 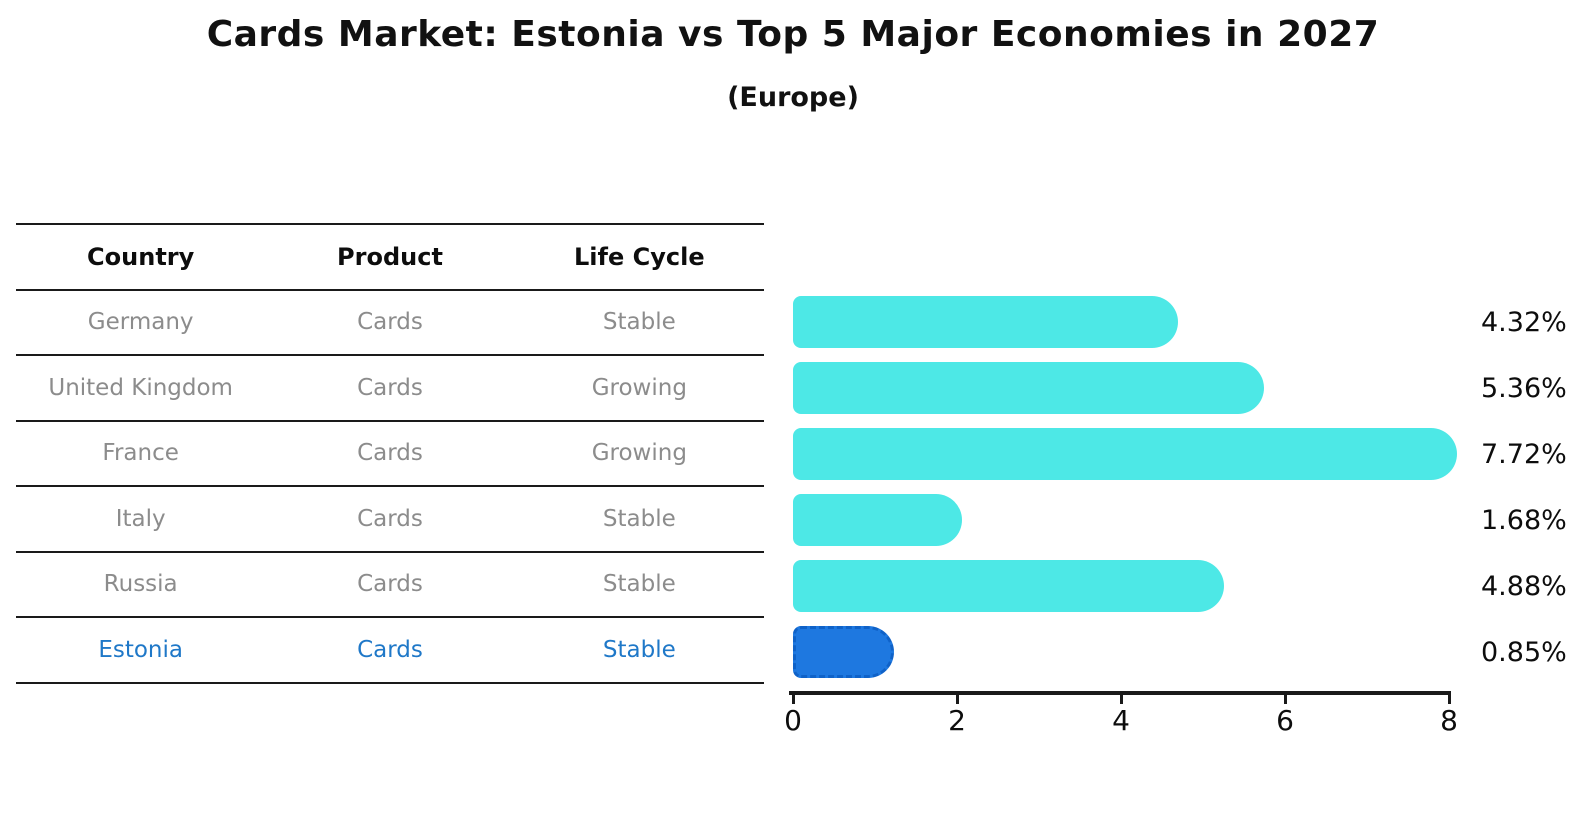 I want to click on table-row: France Cards Growing, so click(x=390, y=454).